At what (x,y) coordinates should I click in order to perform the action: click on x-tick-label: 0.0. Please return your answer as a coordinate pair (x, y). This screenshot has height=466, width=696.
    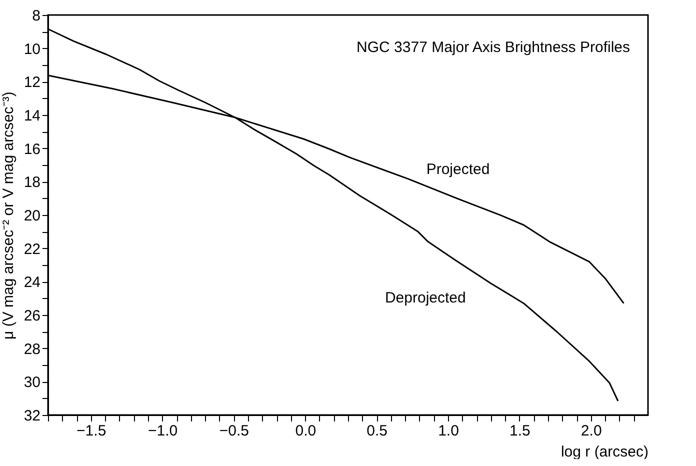
    Looking at the image, I should click on (305, 431).